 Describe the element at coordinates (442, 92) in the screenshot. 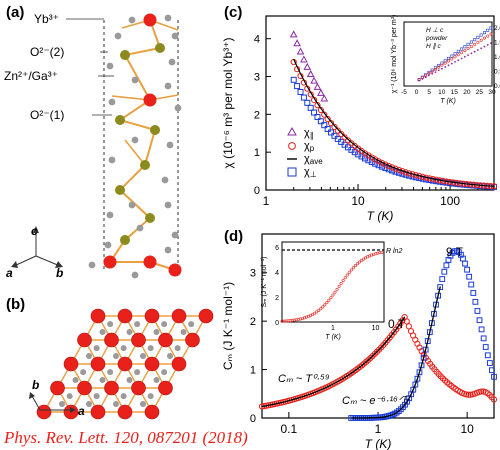

I see `inset-xtick-label: 10` at that location.